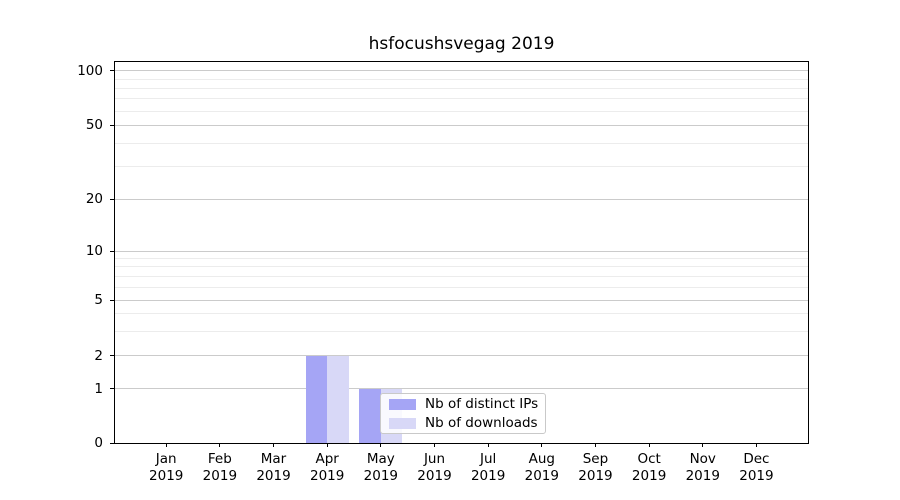  What do you see at coordinates (98, 300) in the screenshot?
I see `y-tick-label: 5` at bounding box center [98, 300].